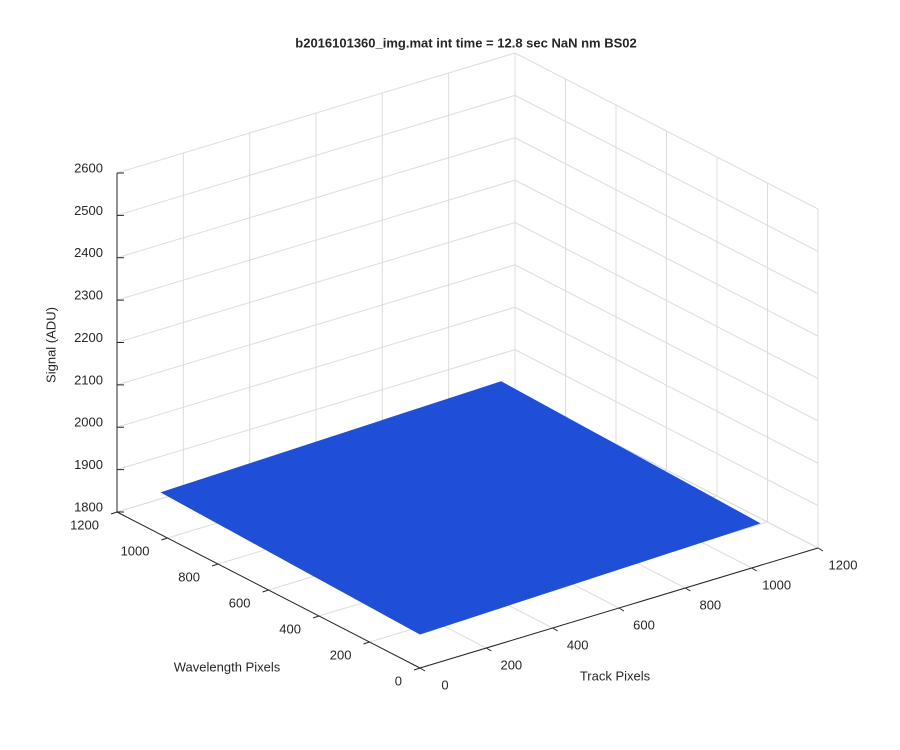  What do you see at coordinates (644, 624) in the screenshot?
I see `x-tick-label: 600` at bounding box center [644, 624].